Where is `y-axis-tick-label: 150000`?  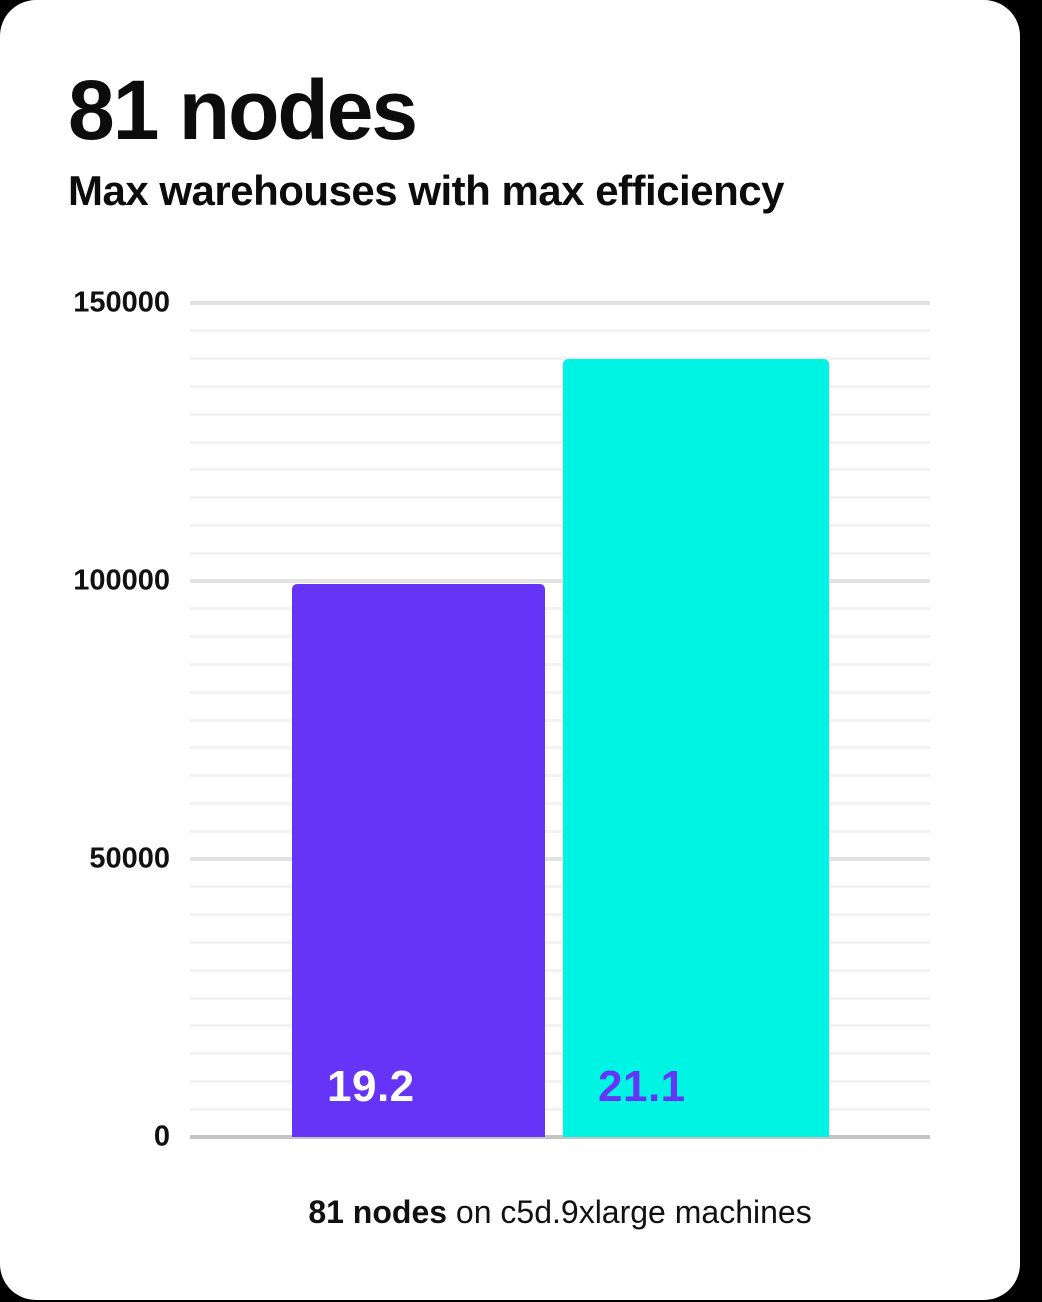 y-axis-tick-label: 150000 is located at coordinates (121, 302).